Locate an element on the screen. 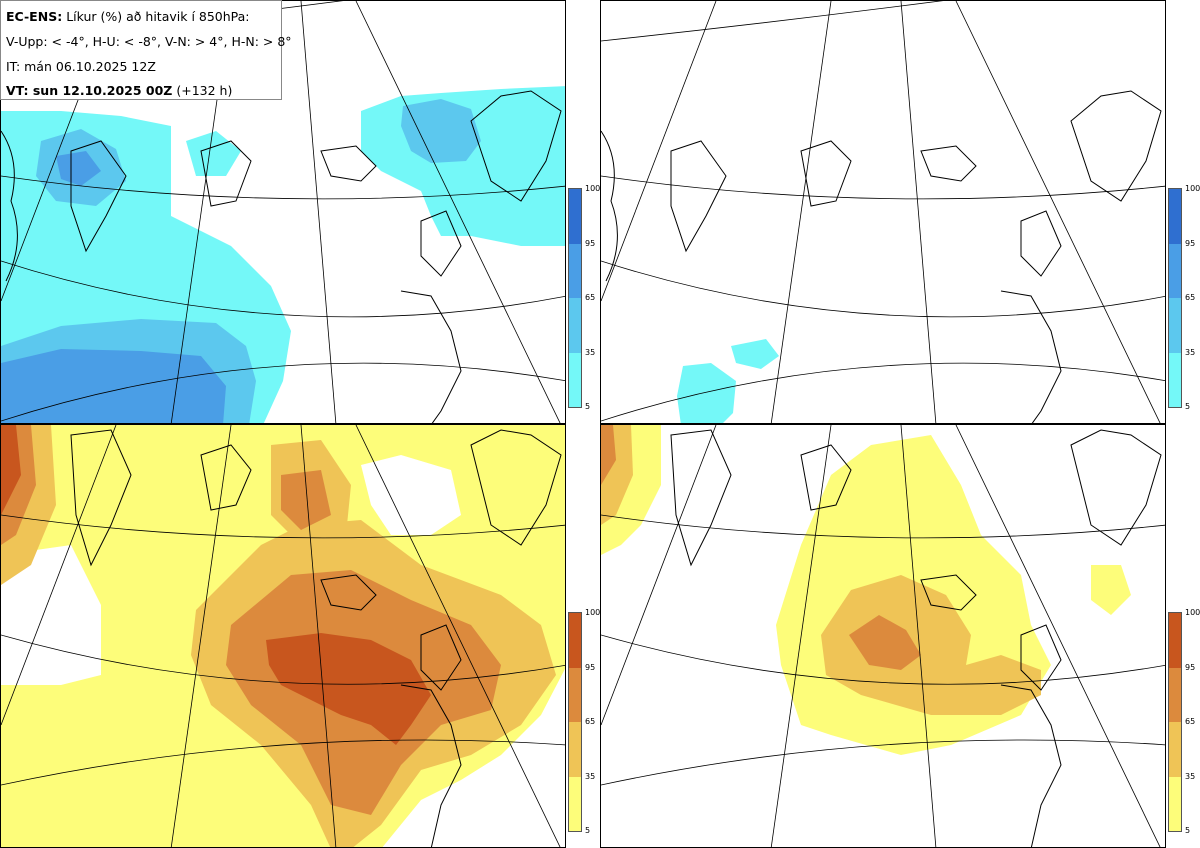  header-init-time: IT: mán 06.10.2025 12Z is located at coordinates (81, 66).